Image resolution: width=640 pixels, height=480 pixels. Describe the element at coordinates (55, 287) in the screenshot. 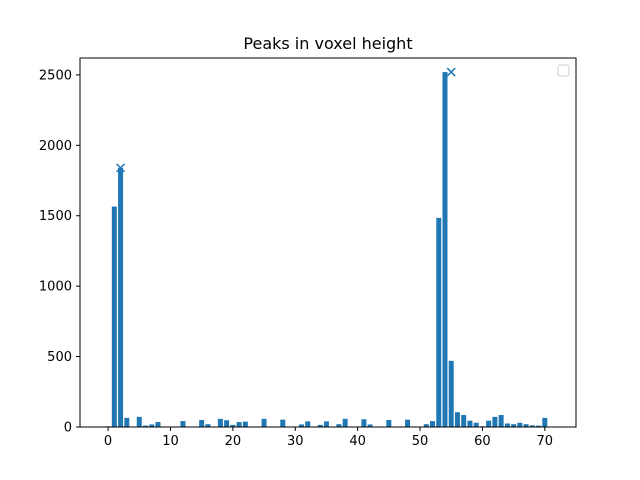

I see `y-tick-label: 1000` at that location.